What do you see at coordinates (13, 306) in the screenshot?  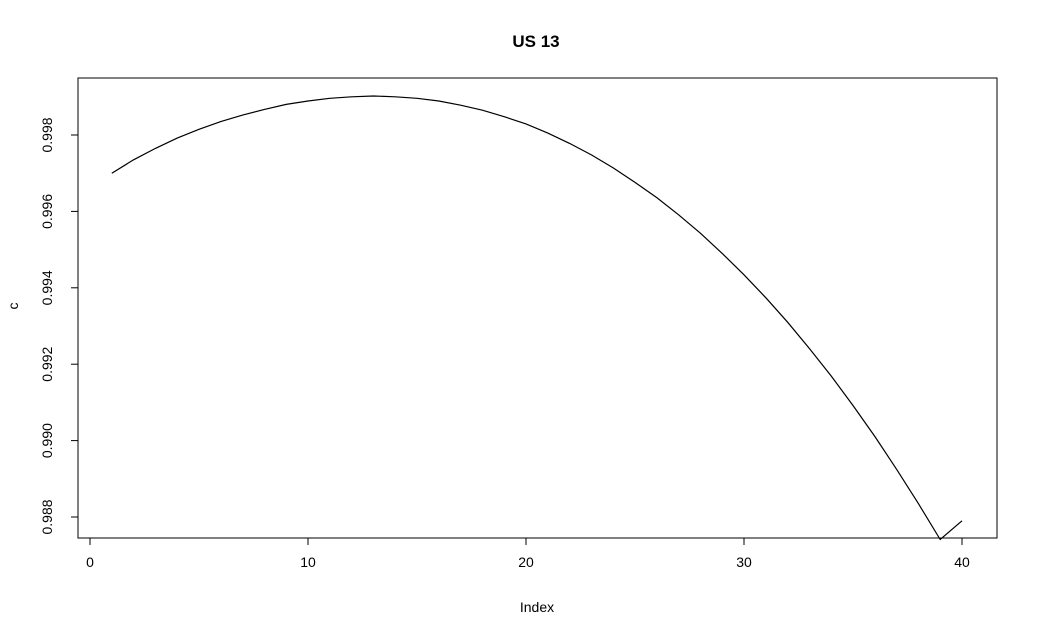 I see `y-axis-label: c` at bounding box center [13, 306].